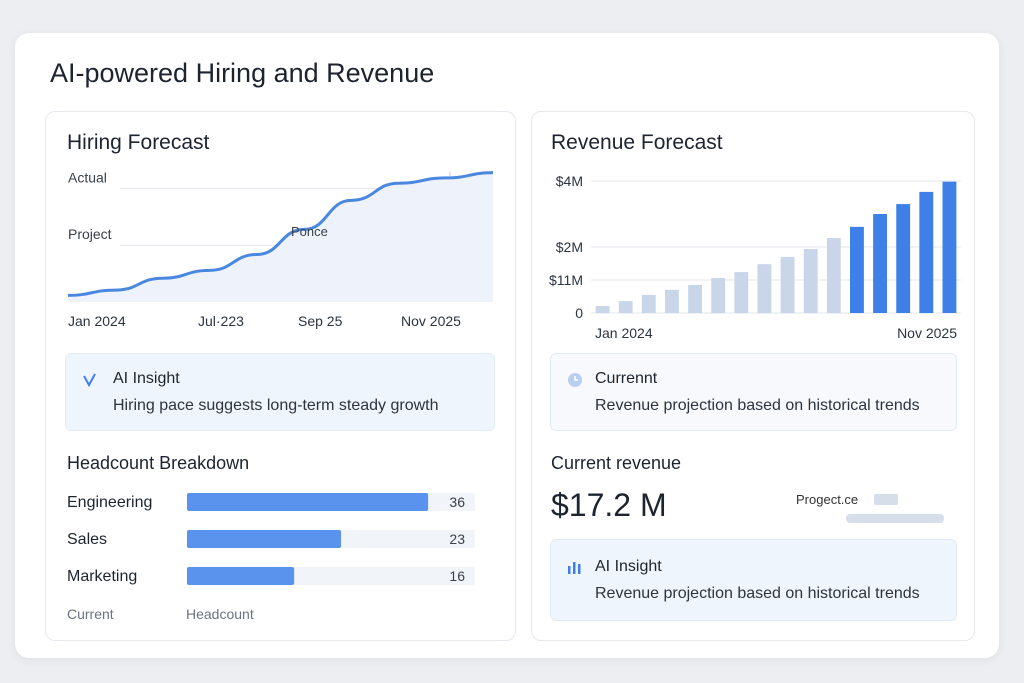 This screenshot has height=683, width=1024. Describe the element at coordinates (753, 392) in the screenshot. I see `current-box` at that location.